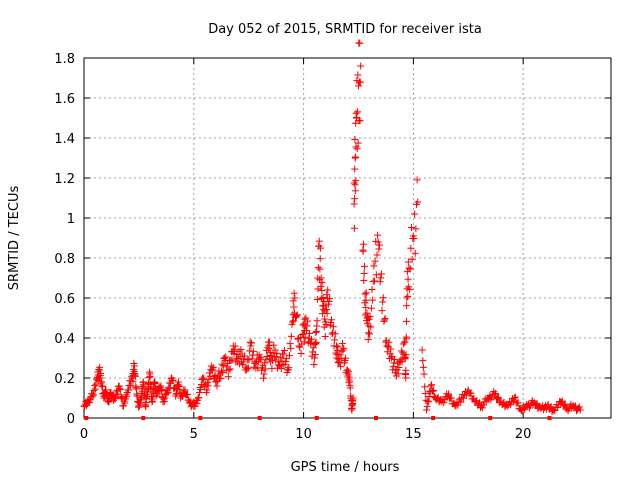  What do you see at coordinates (64, 259) in the screenshot?
I see `y-tick-label: 0.8` at bounding box center [64, 259].